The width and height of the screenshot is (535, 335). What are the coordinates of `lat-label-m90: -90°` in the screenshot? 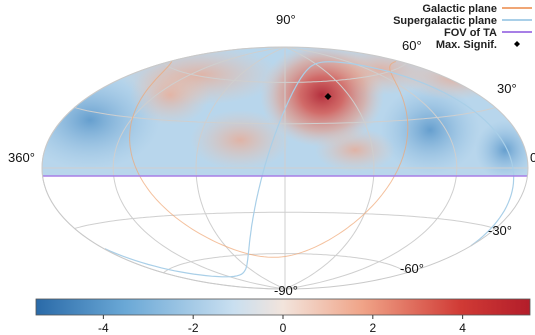 It's located at (286, 290).